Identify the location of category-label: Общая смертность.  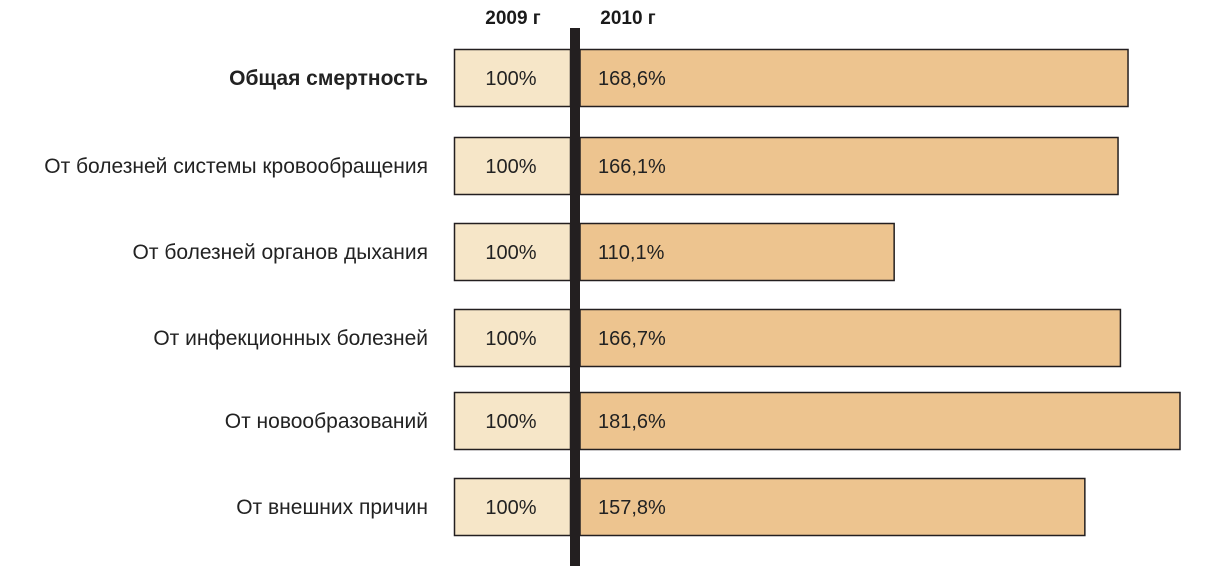
(328, 78).